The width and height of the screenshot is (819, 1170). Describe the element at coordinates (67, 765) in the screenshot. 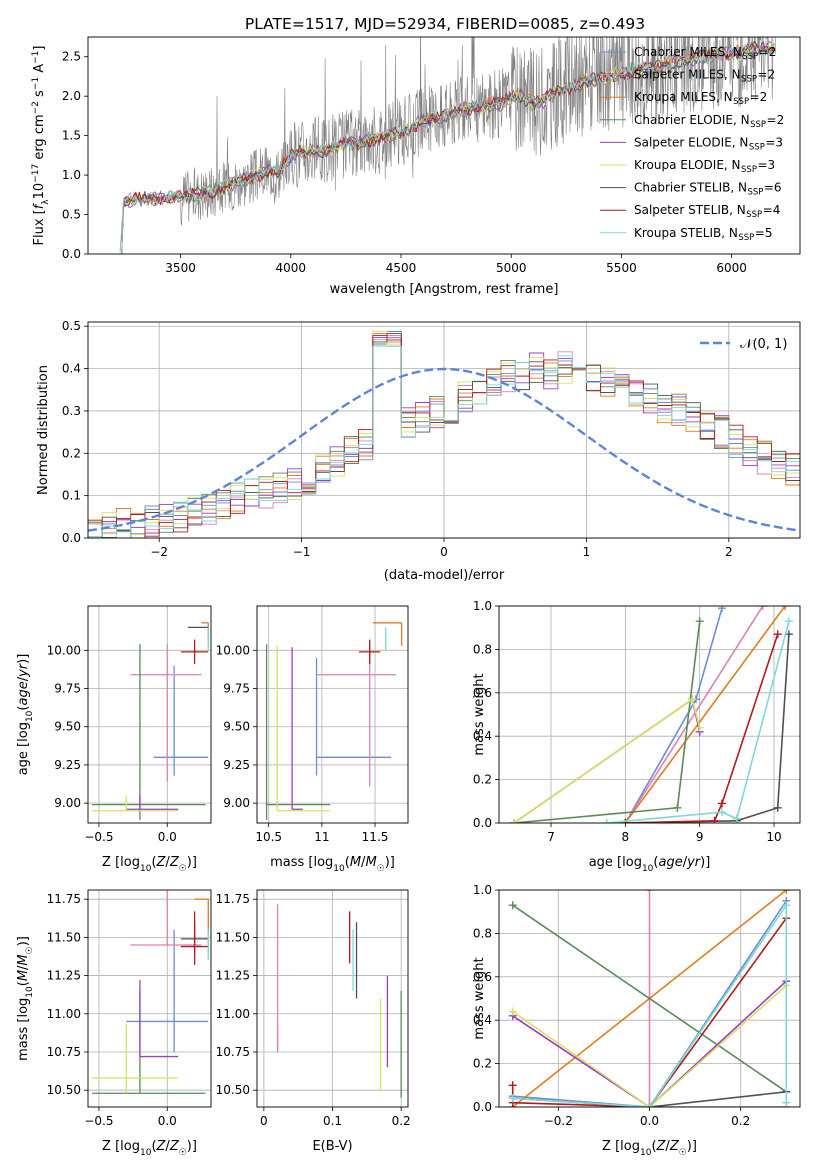

I see `y-tick-label: 9.25` at that location.